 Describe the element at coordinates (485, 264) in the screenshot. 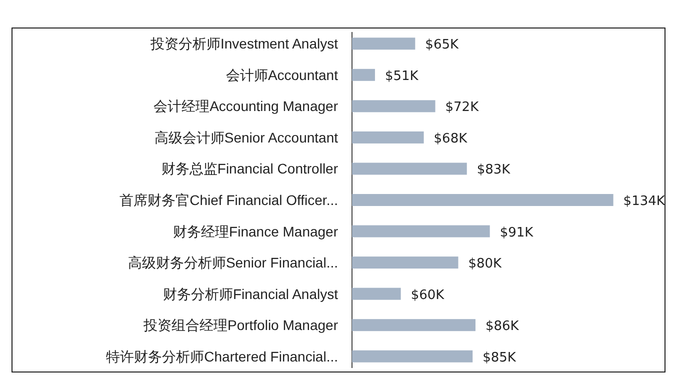

I see `data-label: $80K` at that location.